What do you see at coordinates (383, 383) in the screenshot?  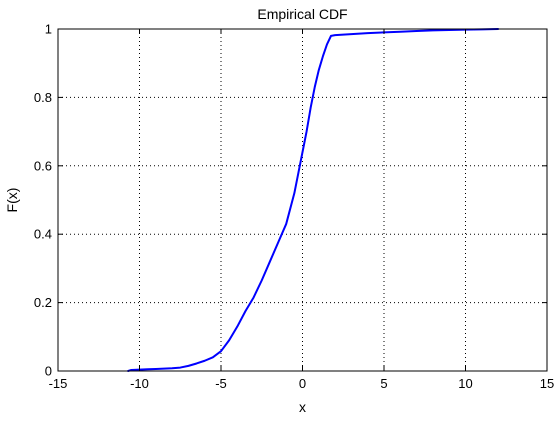 I see `x-tick-label: 5` at bounding box center [383, 383].